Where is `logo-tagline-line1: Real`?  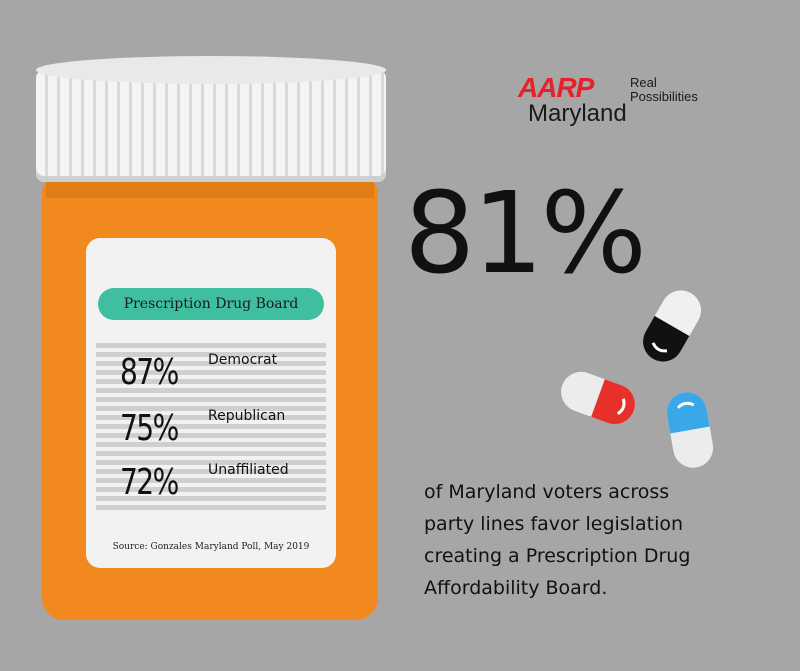
logo-tagline-line1: Real is located at coordinates (643, 82).